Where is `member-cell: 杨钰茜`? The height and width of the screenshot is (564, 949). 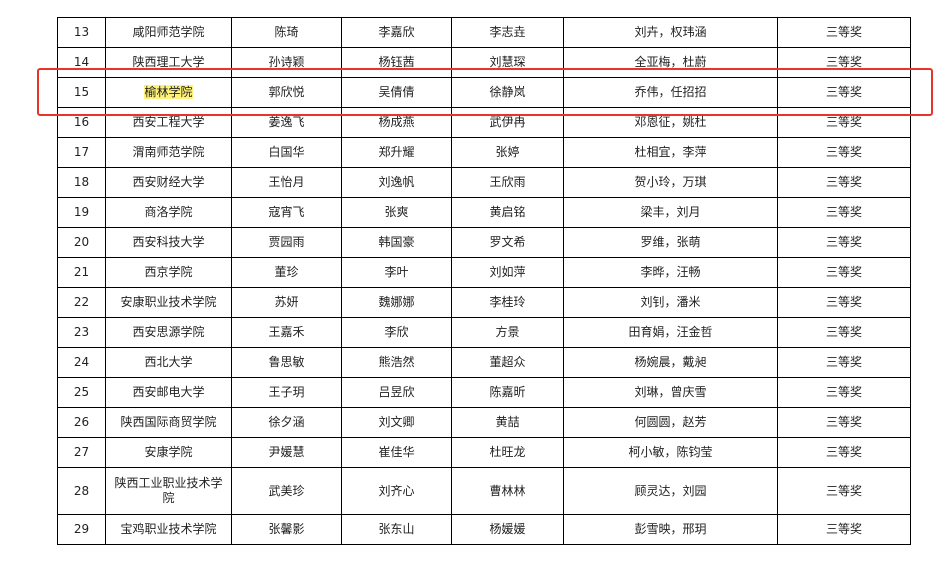
member-cell: 杨钰茜 is located at coordinates (396, 62).